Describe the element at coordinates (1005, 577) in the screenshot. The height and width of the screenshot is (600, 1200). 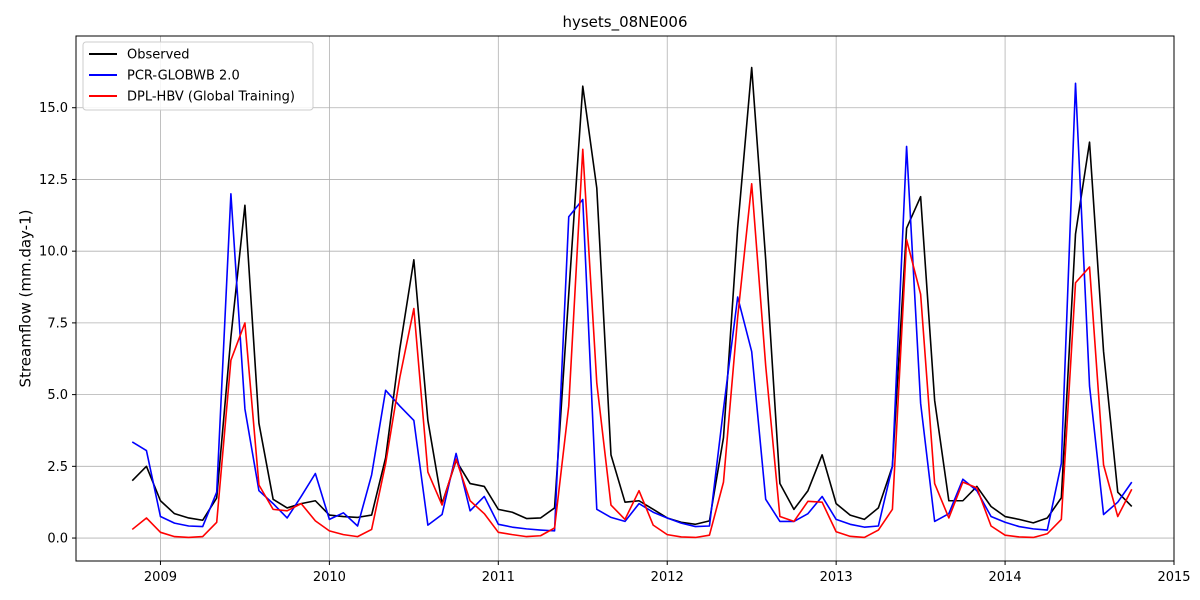
I see `x-tick-label: 2014` at that location.